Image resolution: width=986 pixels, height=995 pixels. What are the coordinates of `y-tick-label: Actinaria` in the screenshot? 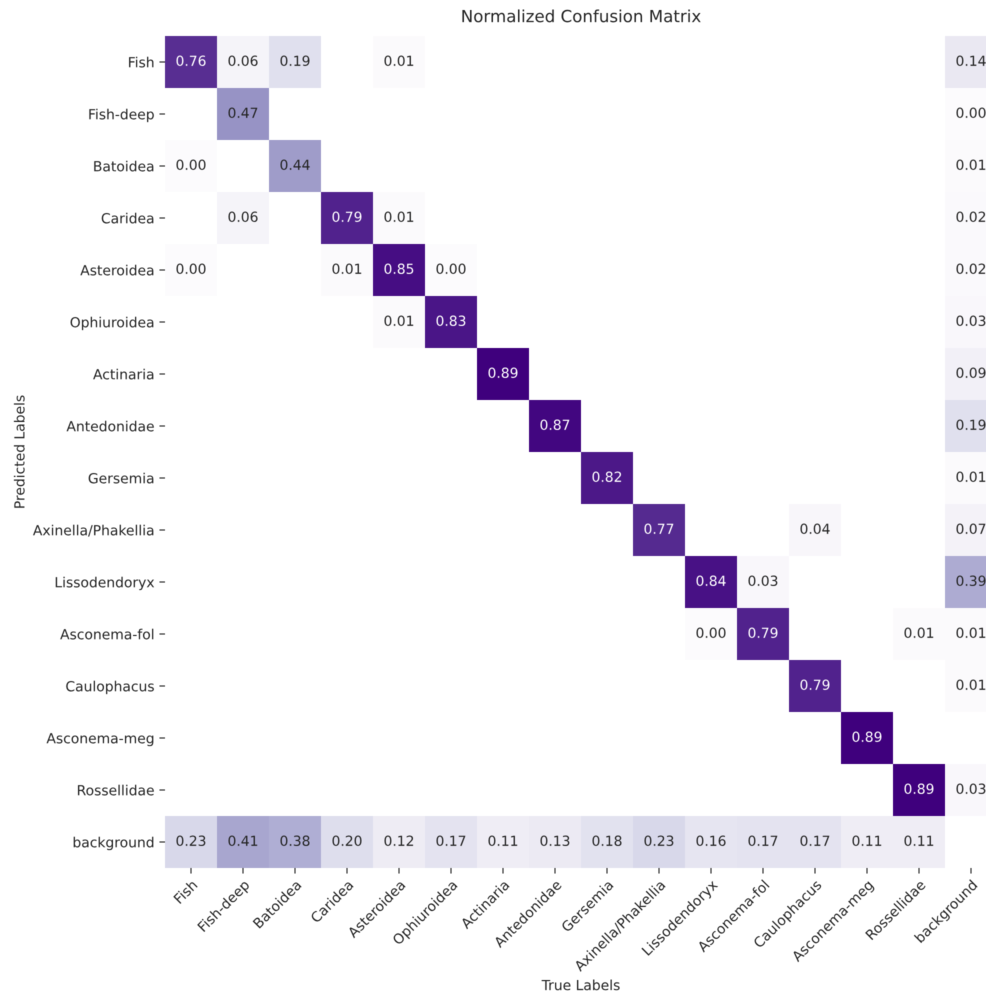 It's located at (123, 374).